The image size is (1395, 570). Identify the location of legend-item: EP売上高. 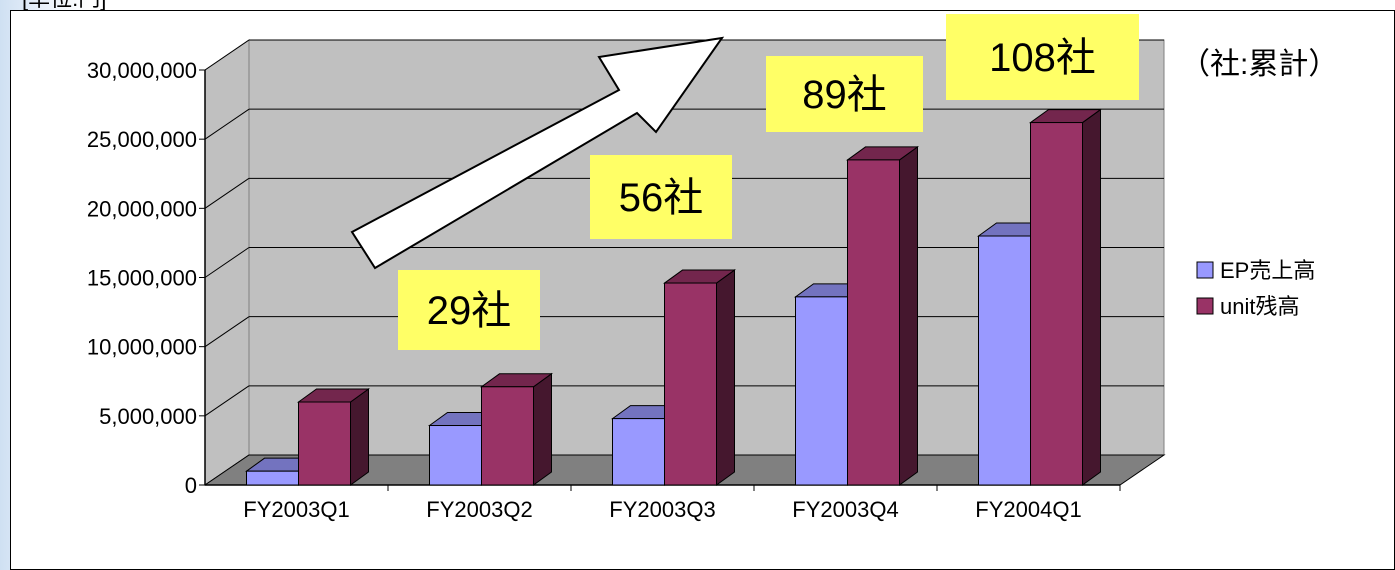
(1255, 270).